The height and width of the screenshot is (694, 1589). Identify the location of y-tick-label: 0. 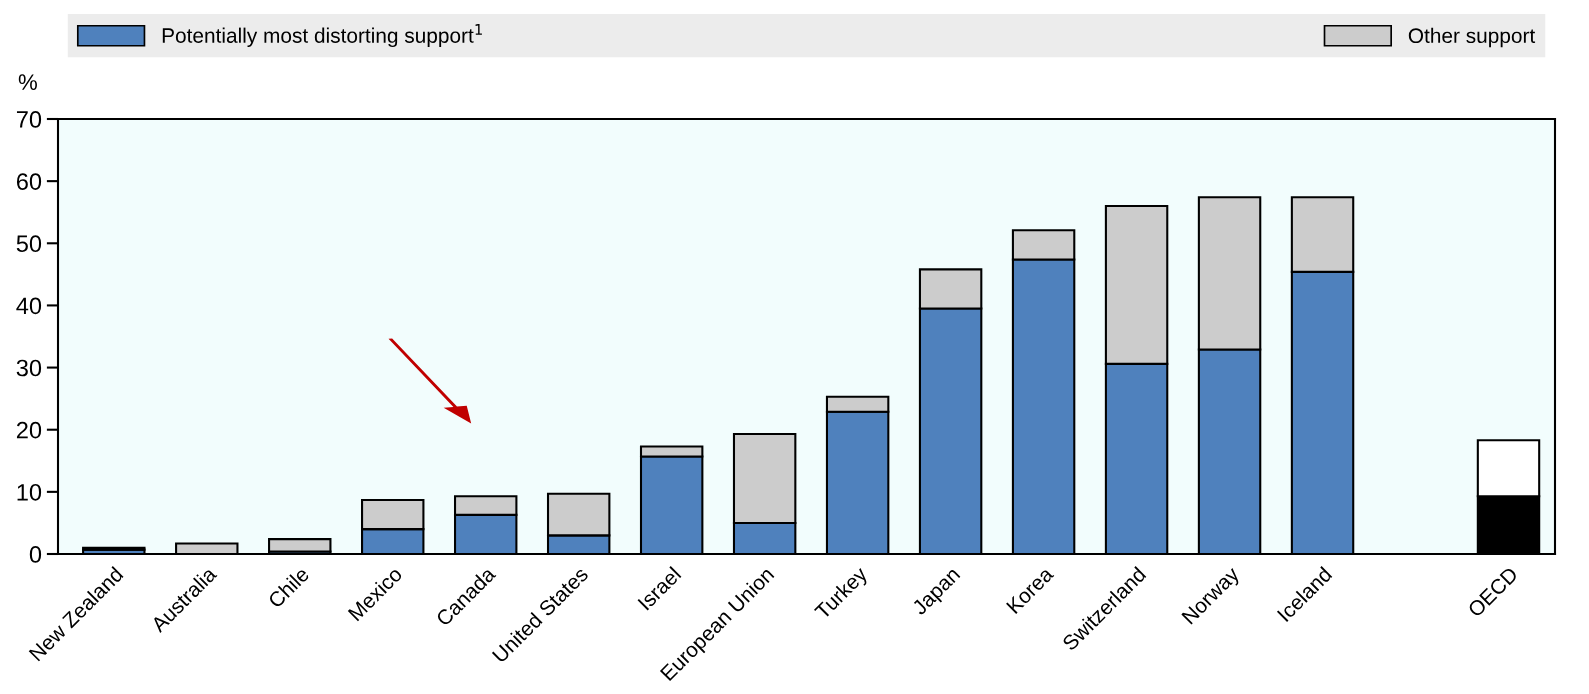
(35, 554).